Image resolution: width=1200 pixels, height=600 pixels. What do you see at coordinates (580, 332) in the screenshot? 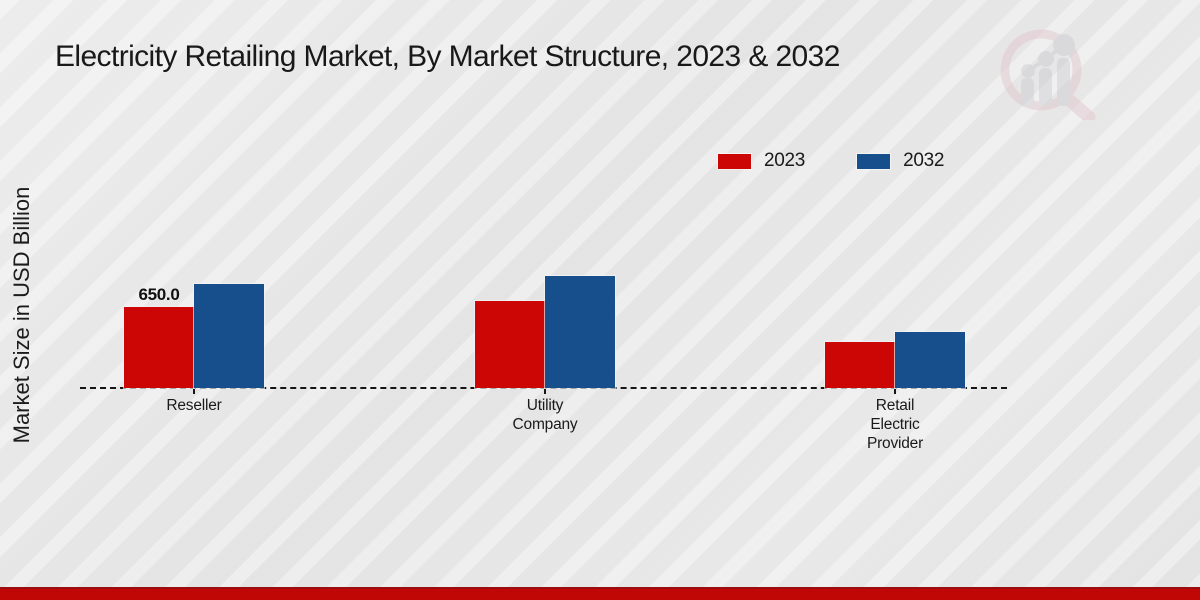
I see `bar-2032-utility-company` at bounding box center [580, 332].